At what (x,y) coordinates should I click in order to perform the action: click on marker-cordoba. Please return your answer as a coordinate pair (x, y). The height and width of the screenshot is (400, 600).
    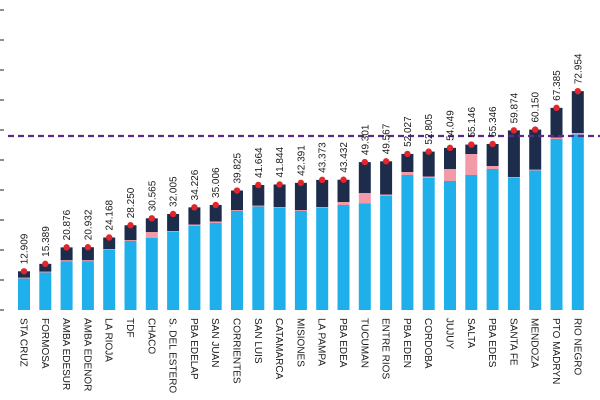
    Looking at the image, I should click on (428, 151).